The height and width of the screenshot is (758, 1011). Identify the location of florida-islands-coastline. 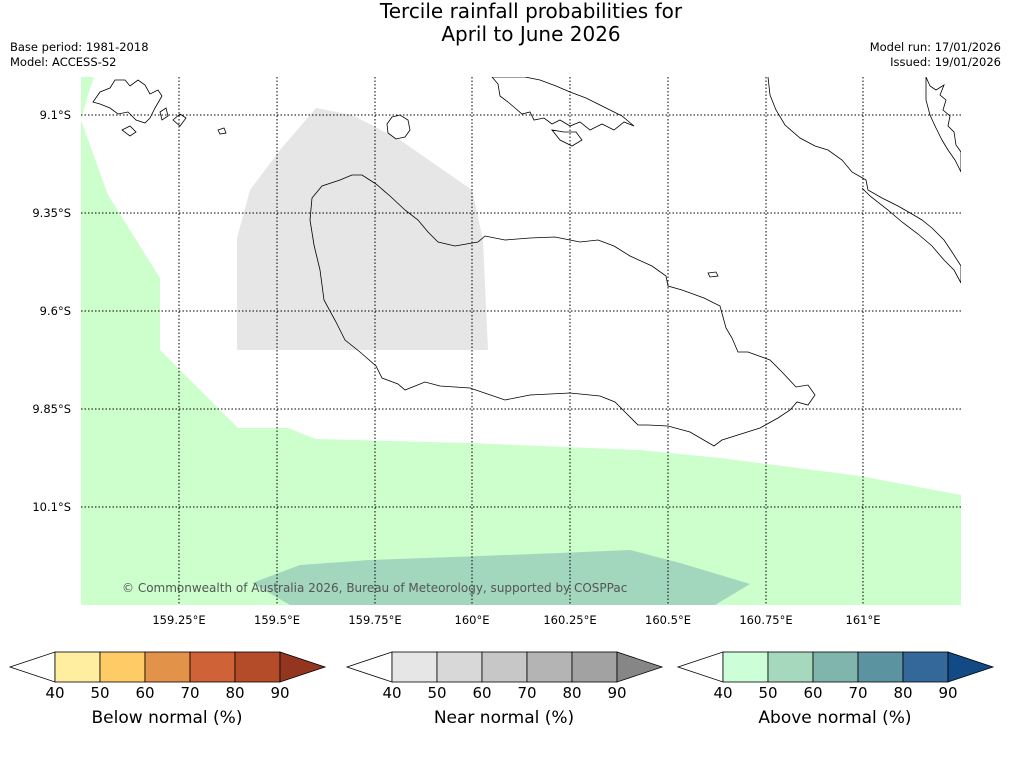
(563, 112).